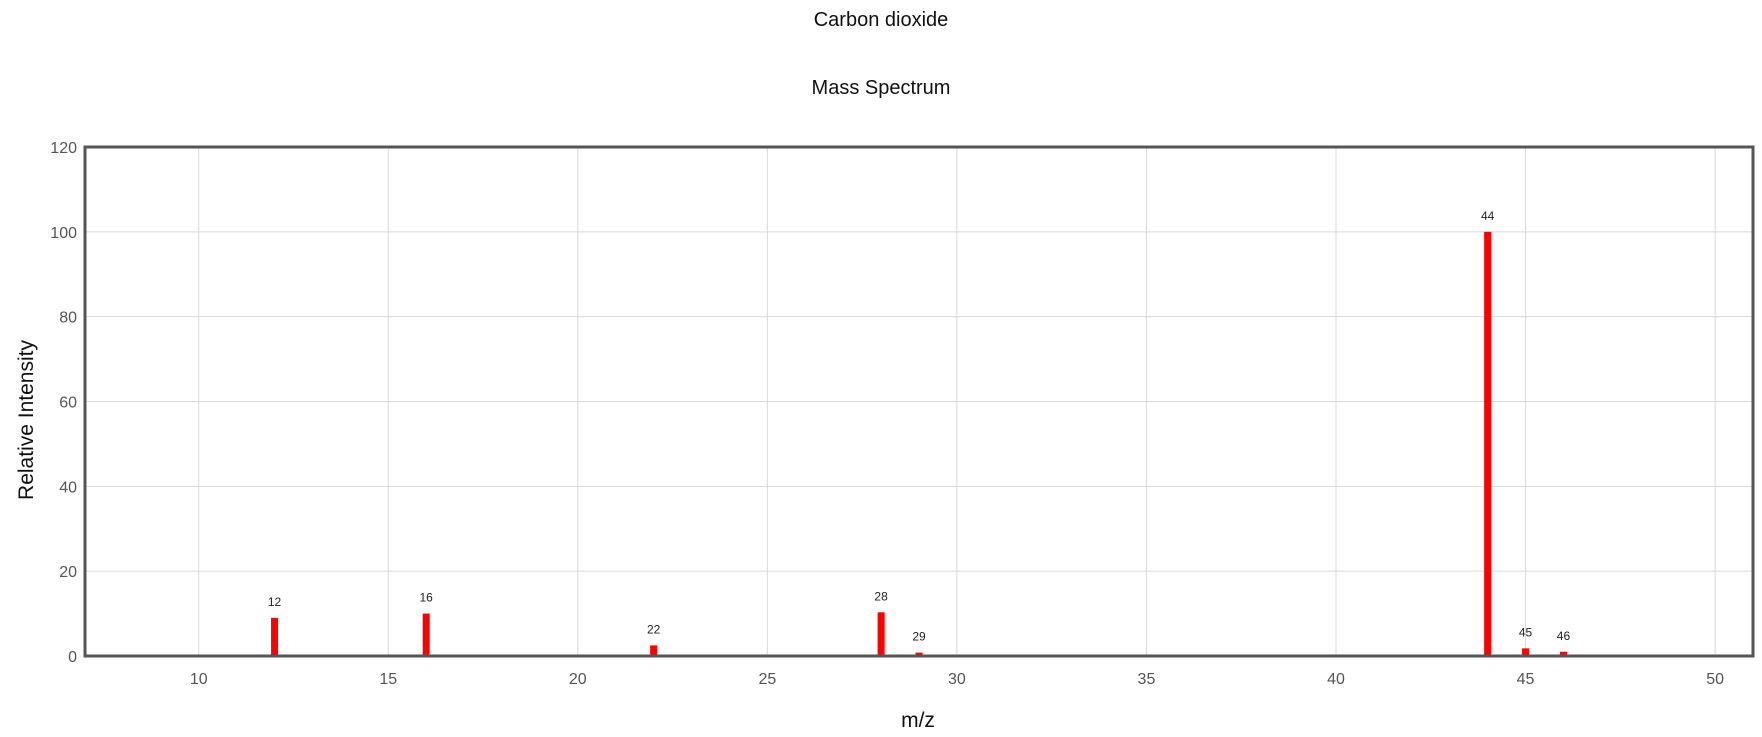 Image resolution: width=1762 pixels, height=737 pixels. What do you see at coordinates (654, 629) in the screenshot?
I see `peak-label: 22` at bounding box center [654, 629].